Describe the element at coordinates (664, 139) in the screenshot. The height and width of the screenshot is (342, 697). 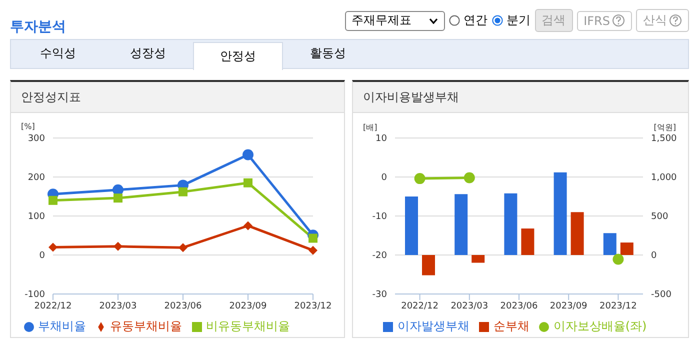
I see `y2-tick-label: 1,500` at that location.